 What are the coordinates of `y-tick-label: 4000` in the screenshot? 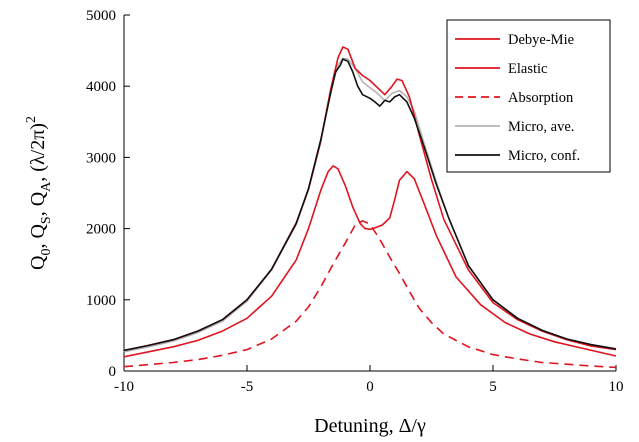 It's located at (101, 87).